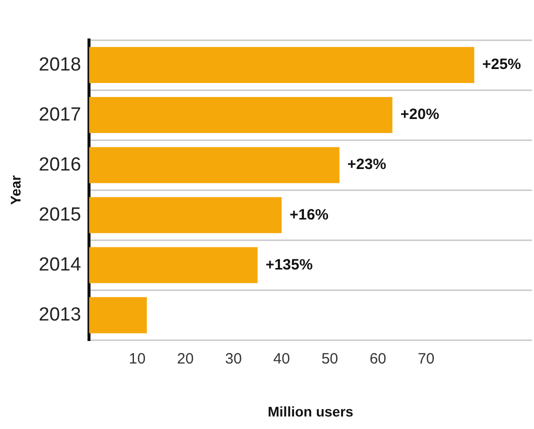 Image resolution: width=534 pixels, height=429 pixels. Describe the element at coordinates (420, 115) in the screenshot. I see `annotation: +20%` at that location.